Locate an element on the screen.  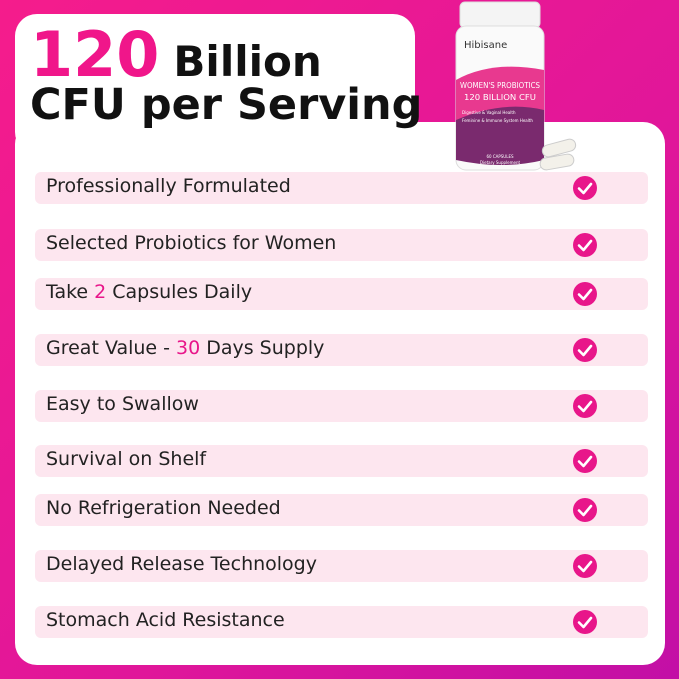
bottle-brand: Hibisane is located at coordinates (485, 45).